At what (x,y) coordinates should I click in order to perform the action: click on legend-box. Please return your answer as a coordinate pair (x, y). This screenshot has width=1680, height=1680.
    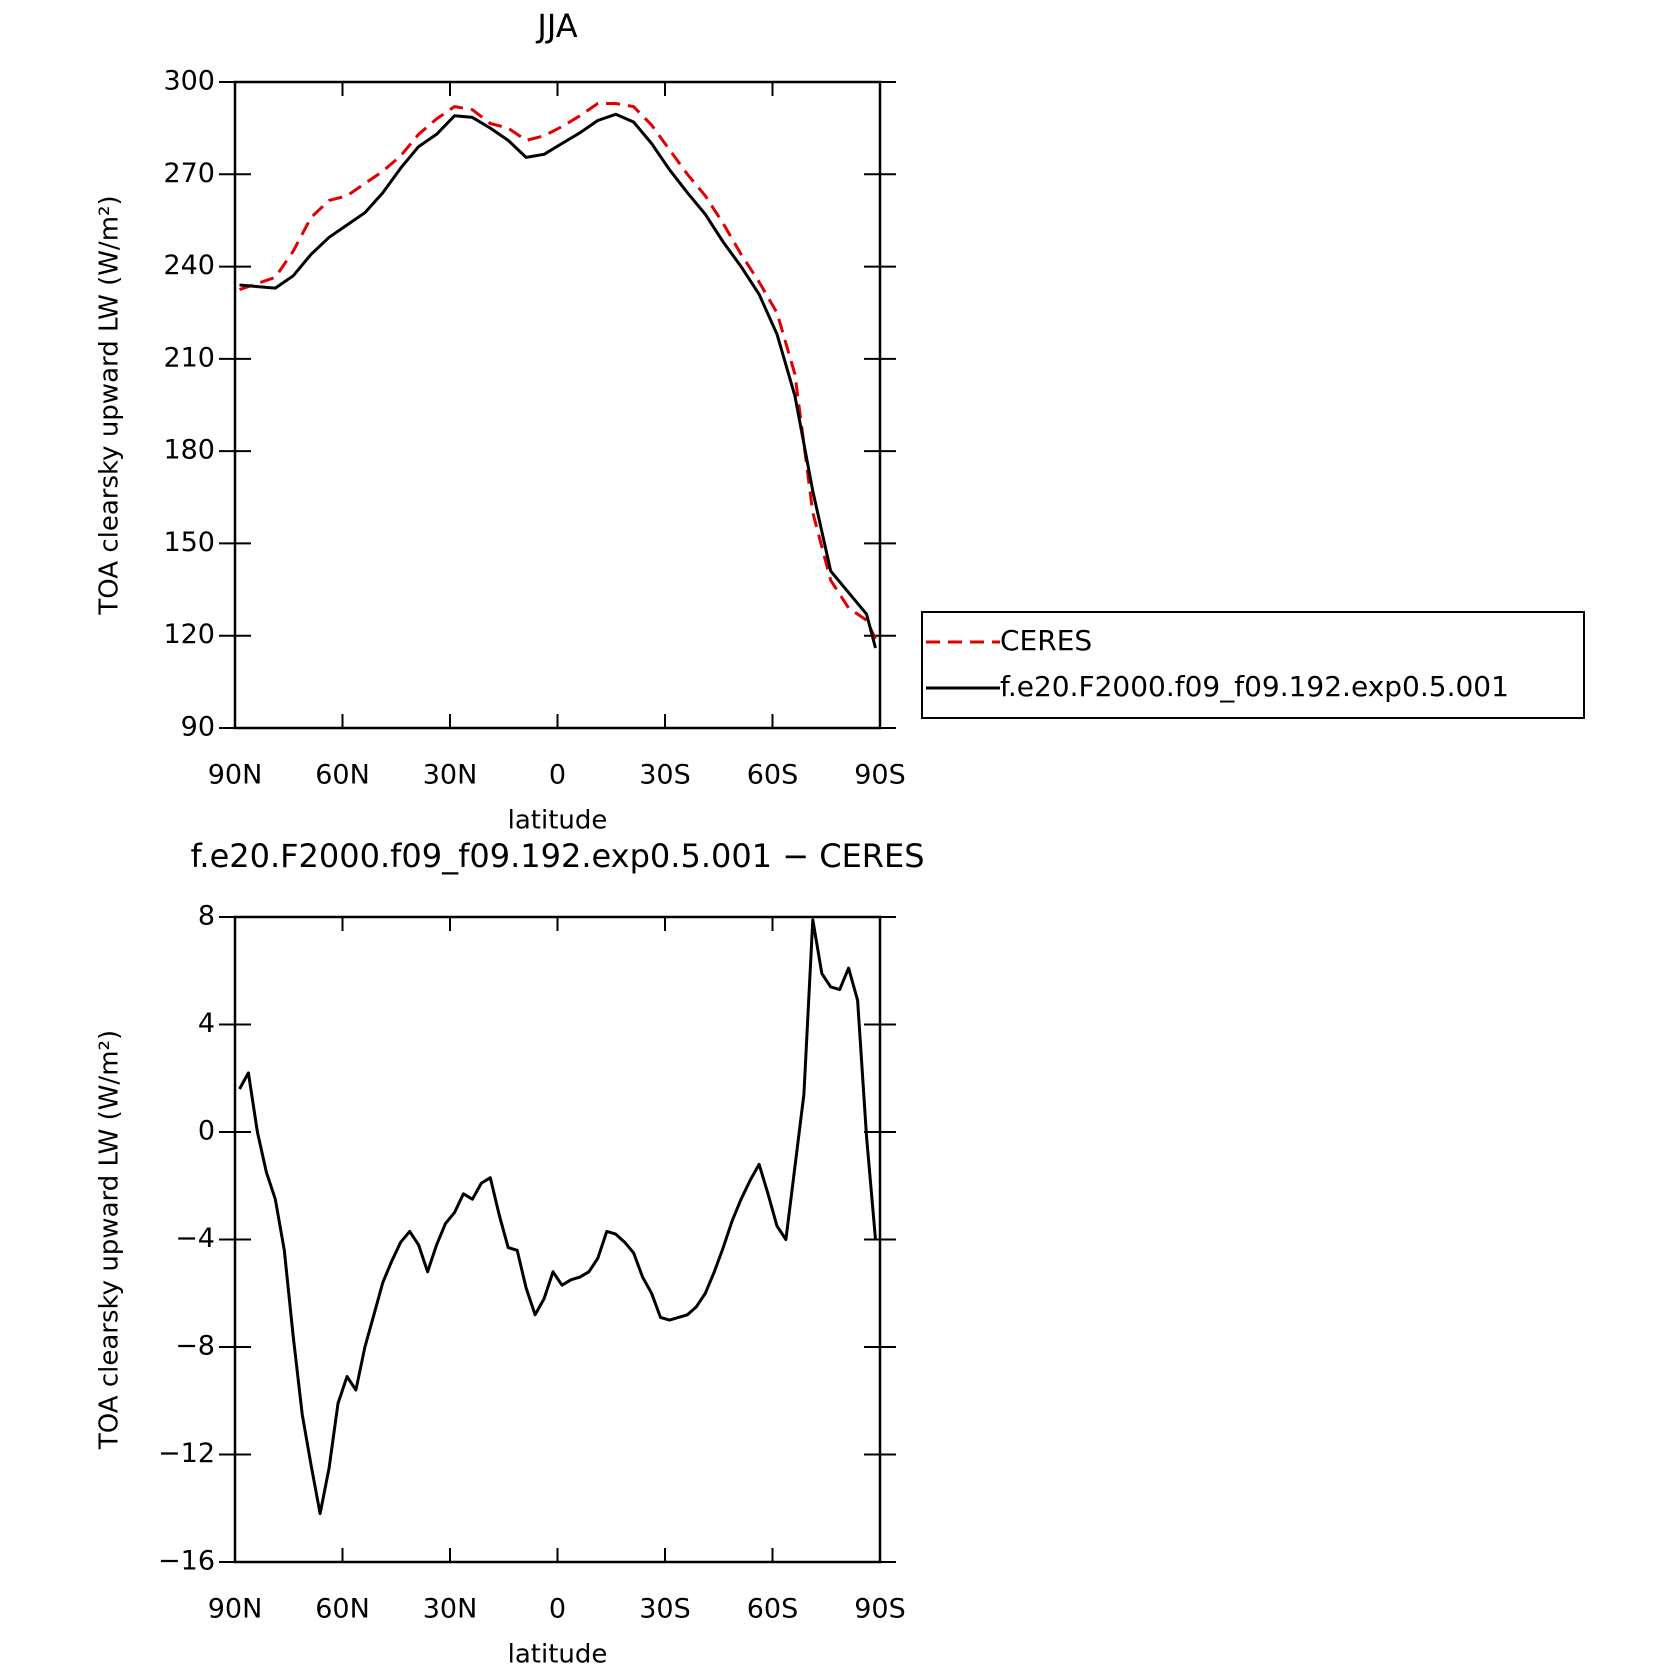
    Looking at the image, I should click on (1253, 665).